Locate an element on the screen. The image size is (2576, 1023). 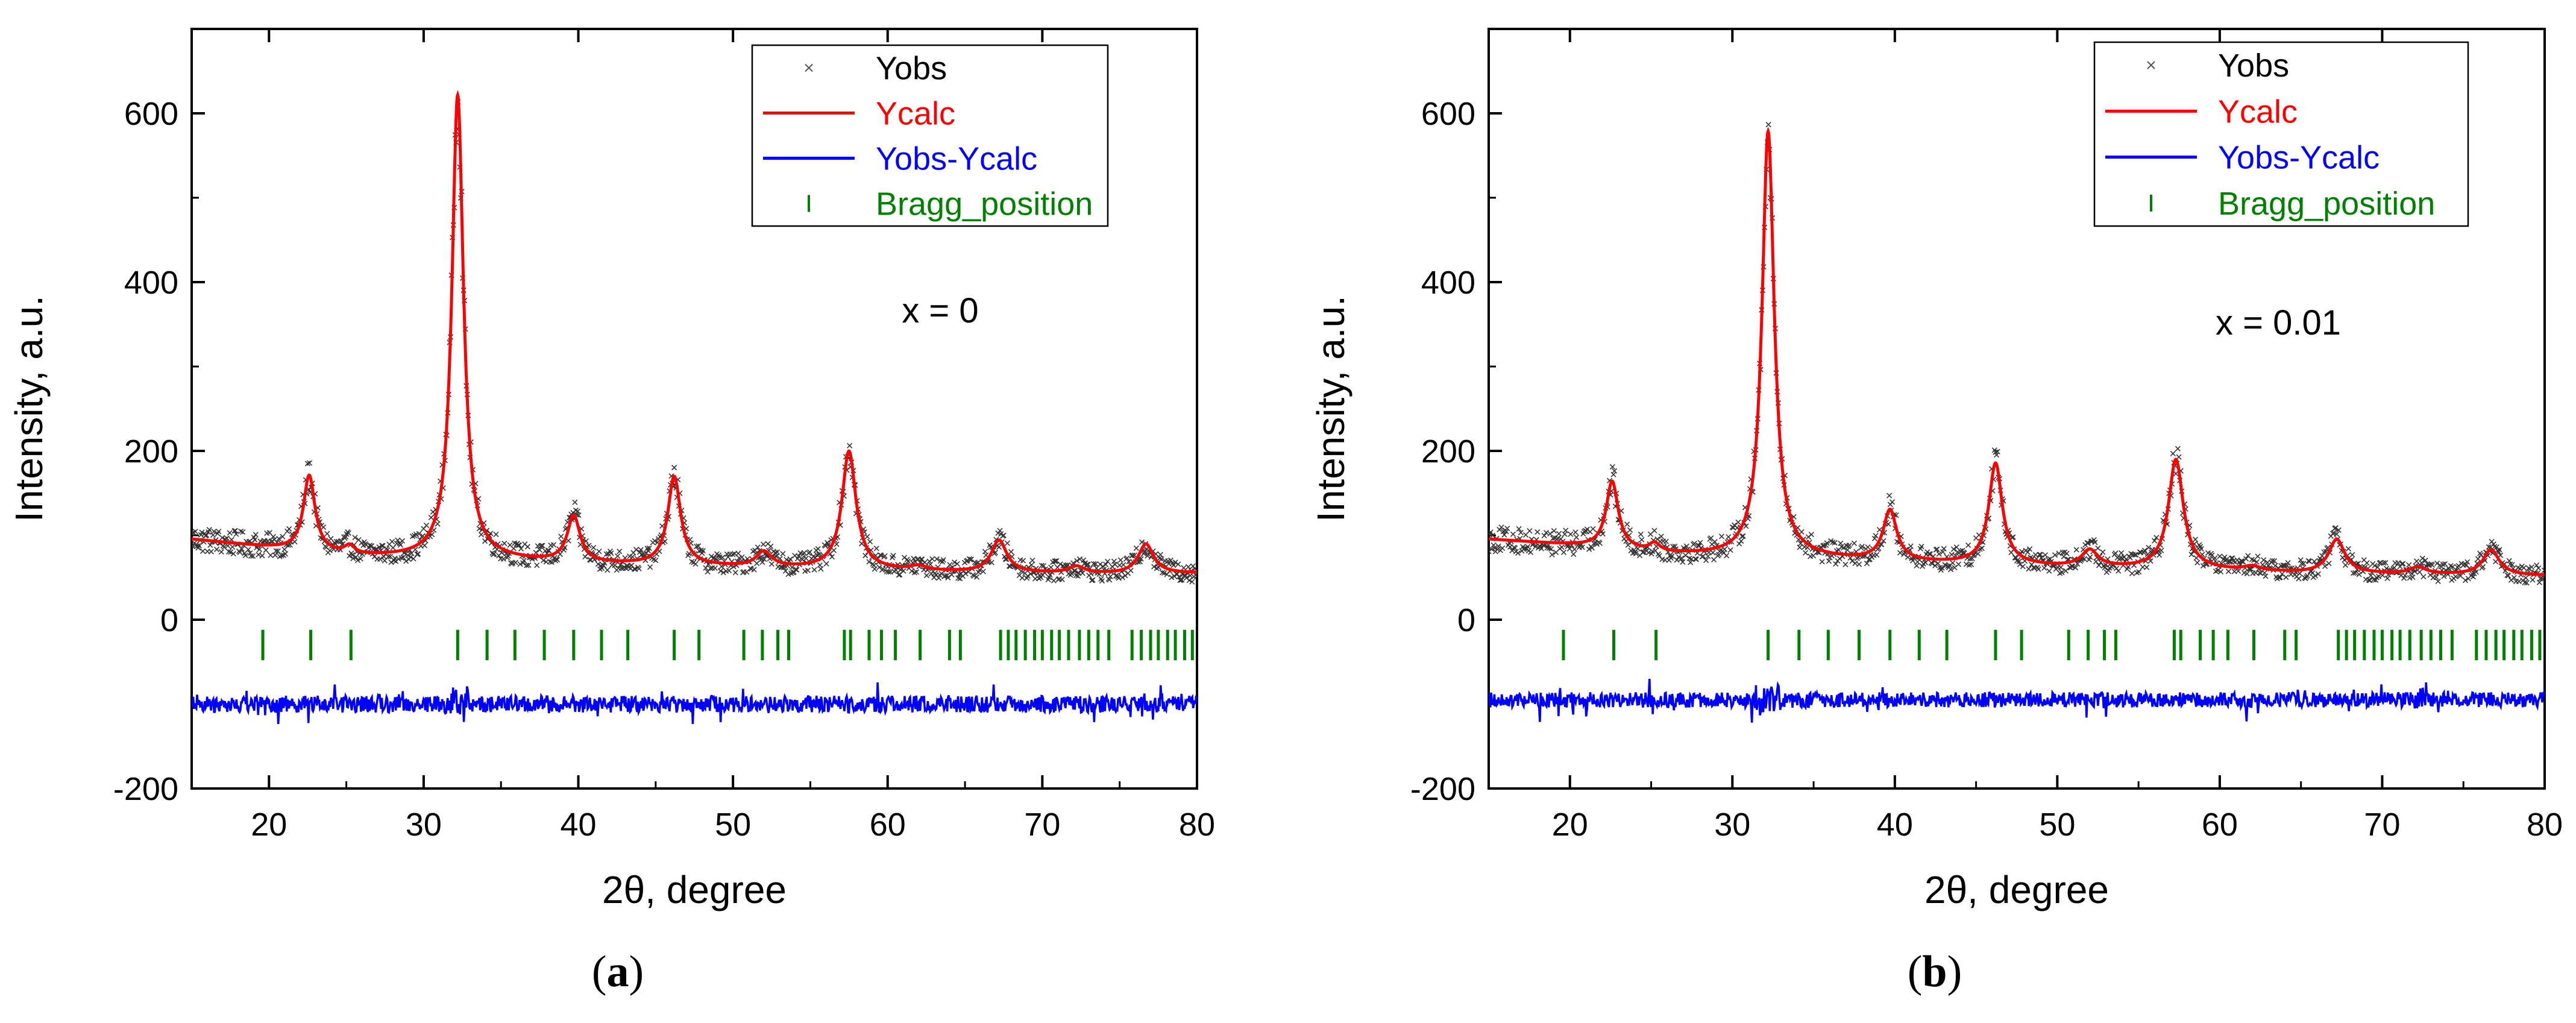
composition-annotation: x = 0.01 is located at coordinates (2278, 322).